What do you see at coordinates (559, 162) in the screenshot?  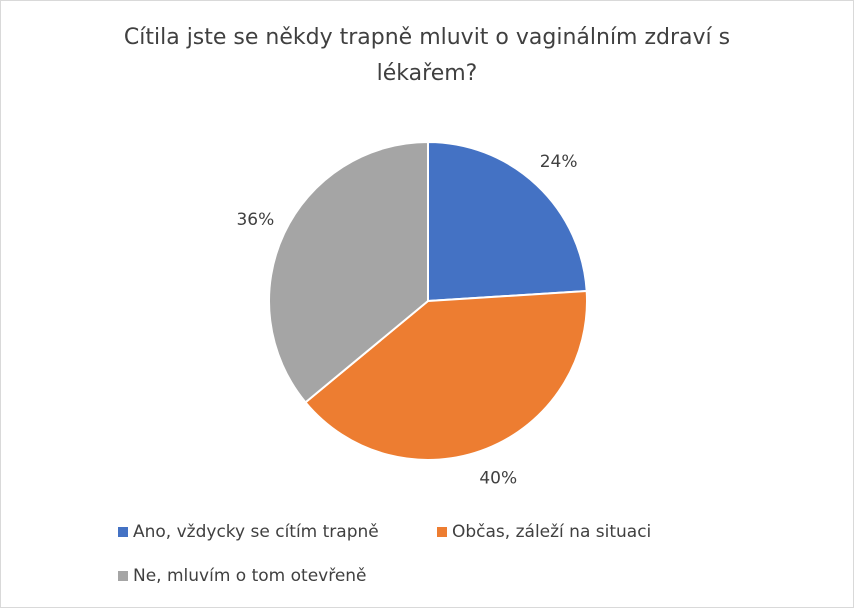 I see `data-label: 24%` at bounding box center [559, 162].